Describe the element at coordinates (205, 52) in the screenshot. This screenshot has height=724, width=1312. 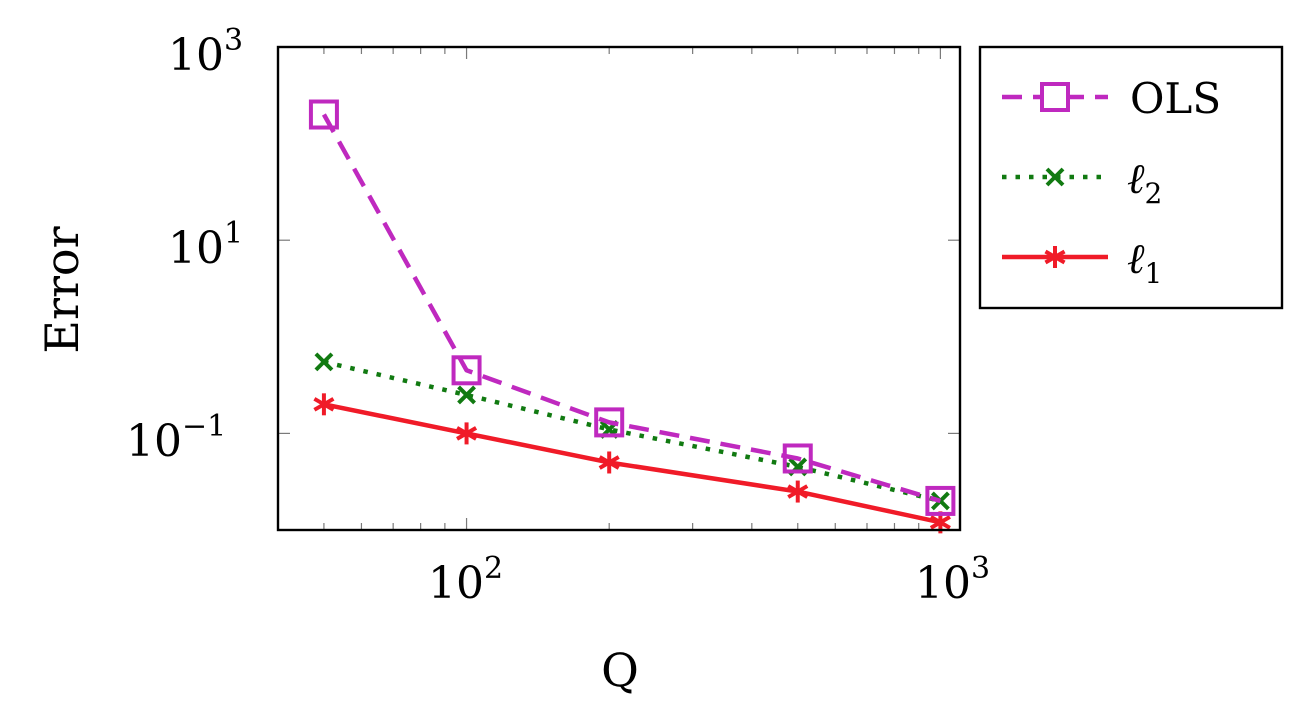
I see `y-tick-label-1e3: 10³` at that location.